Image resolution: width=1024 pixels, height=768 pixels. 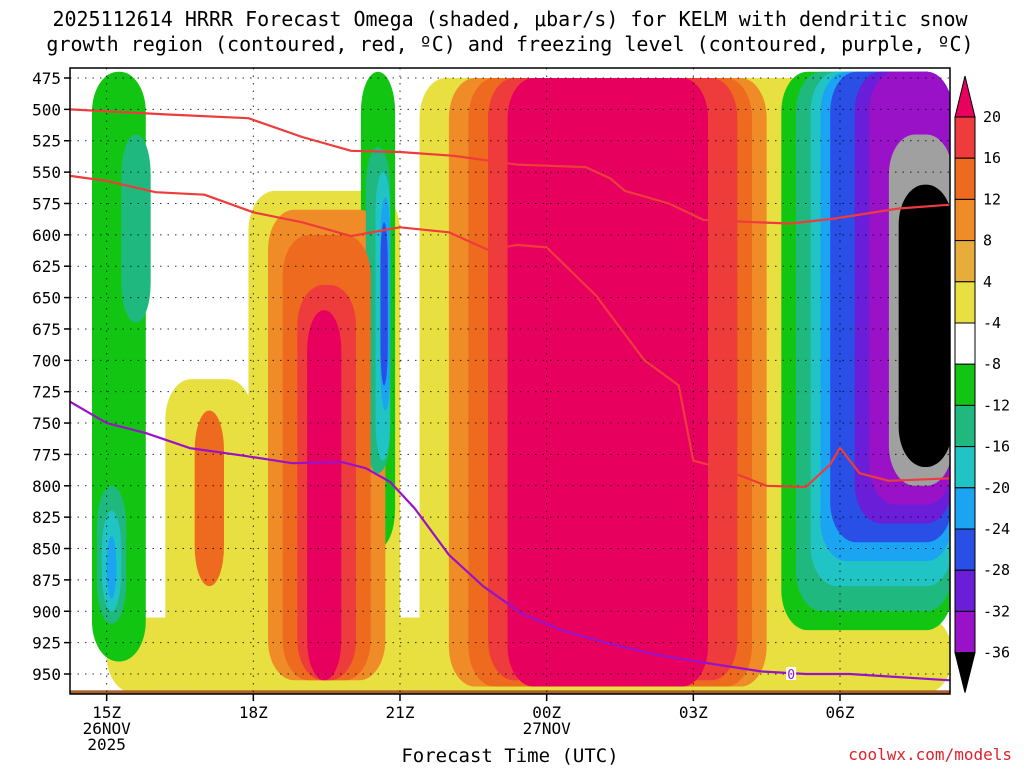 What do you see at coordinates (46, 392) in the screenshot?
I see `y-tick-label: 725` at bounding box center [46, 392].